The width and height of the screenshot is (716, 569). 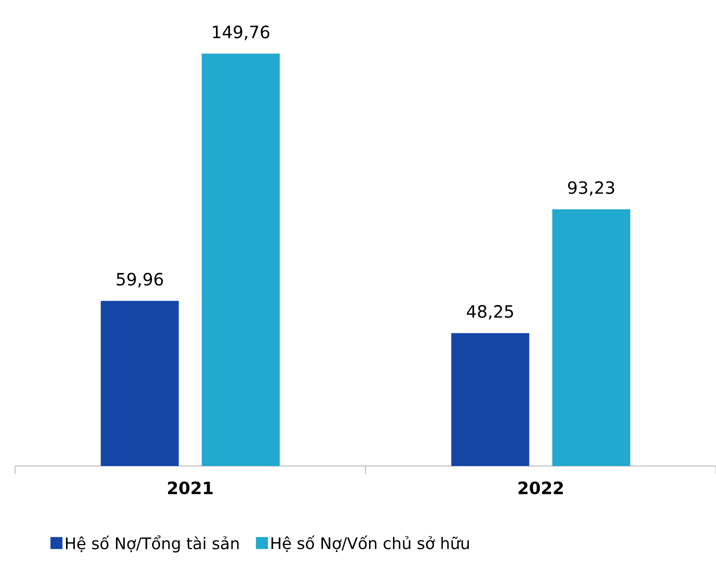 I want to click on x-tick-label: 2022, so click(x=540, y=487).